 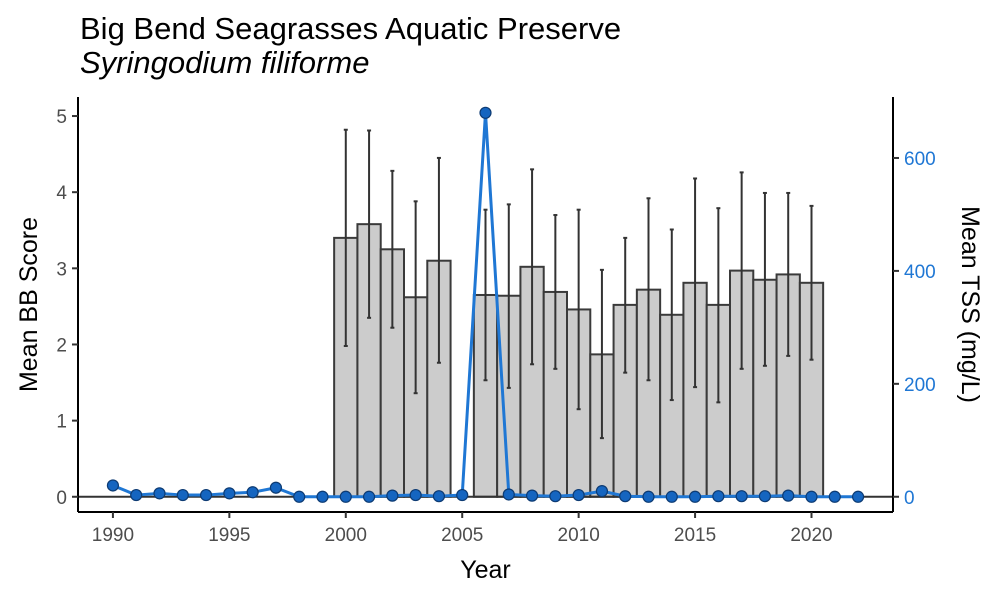 I want to click on tss-point-2007, so click(x=508, y=494).